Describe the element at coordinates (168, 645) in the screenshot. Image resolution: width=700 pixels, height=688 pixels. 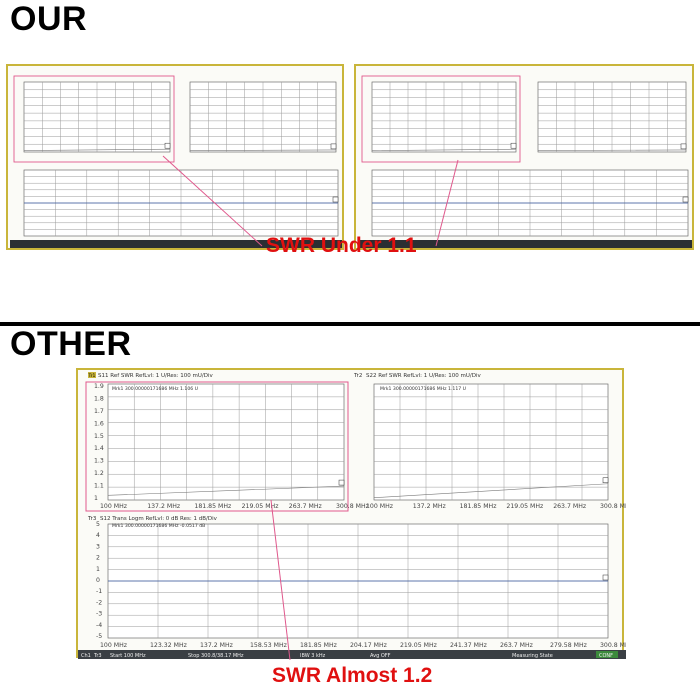
I see `other-trans-x-tick: 123.32 MHz` at that location.